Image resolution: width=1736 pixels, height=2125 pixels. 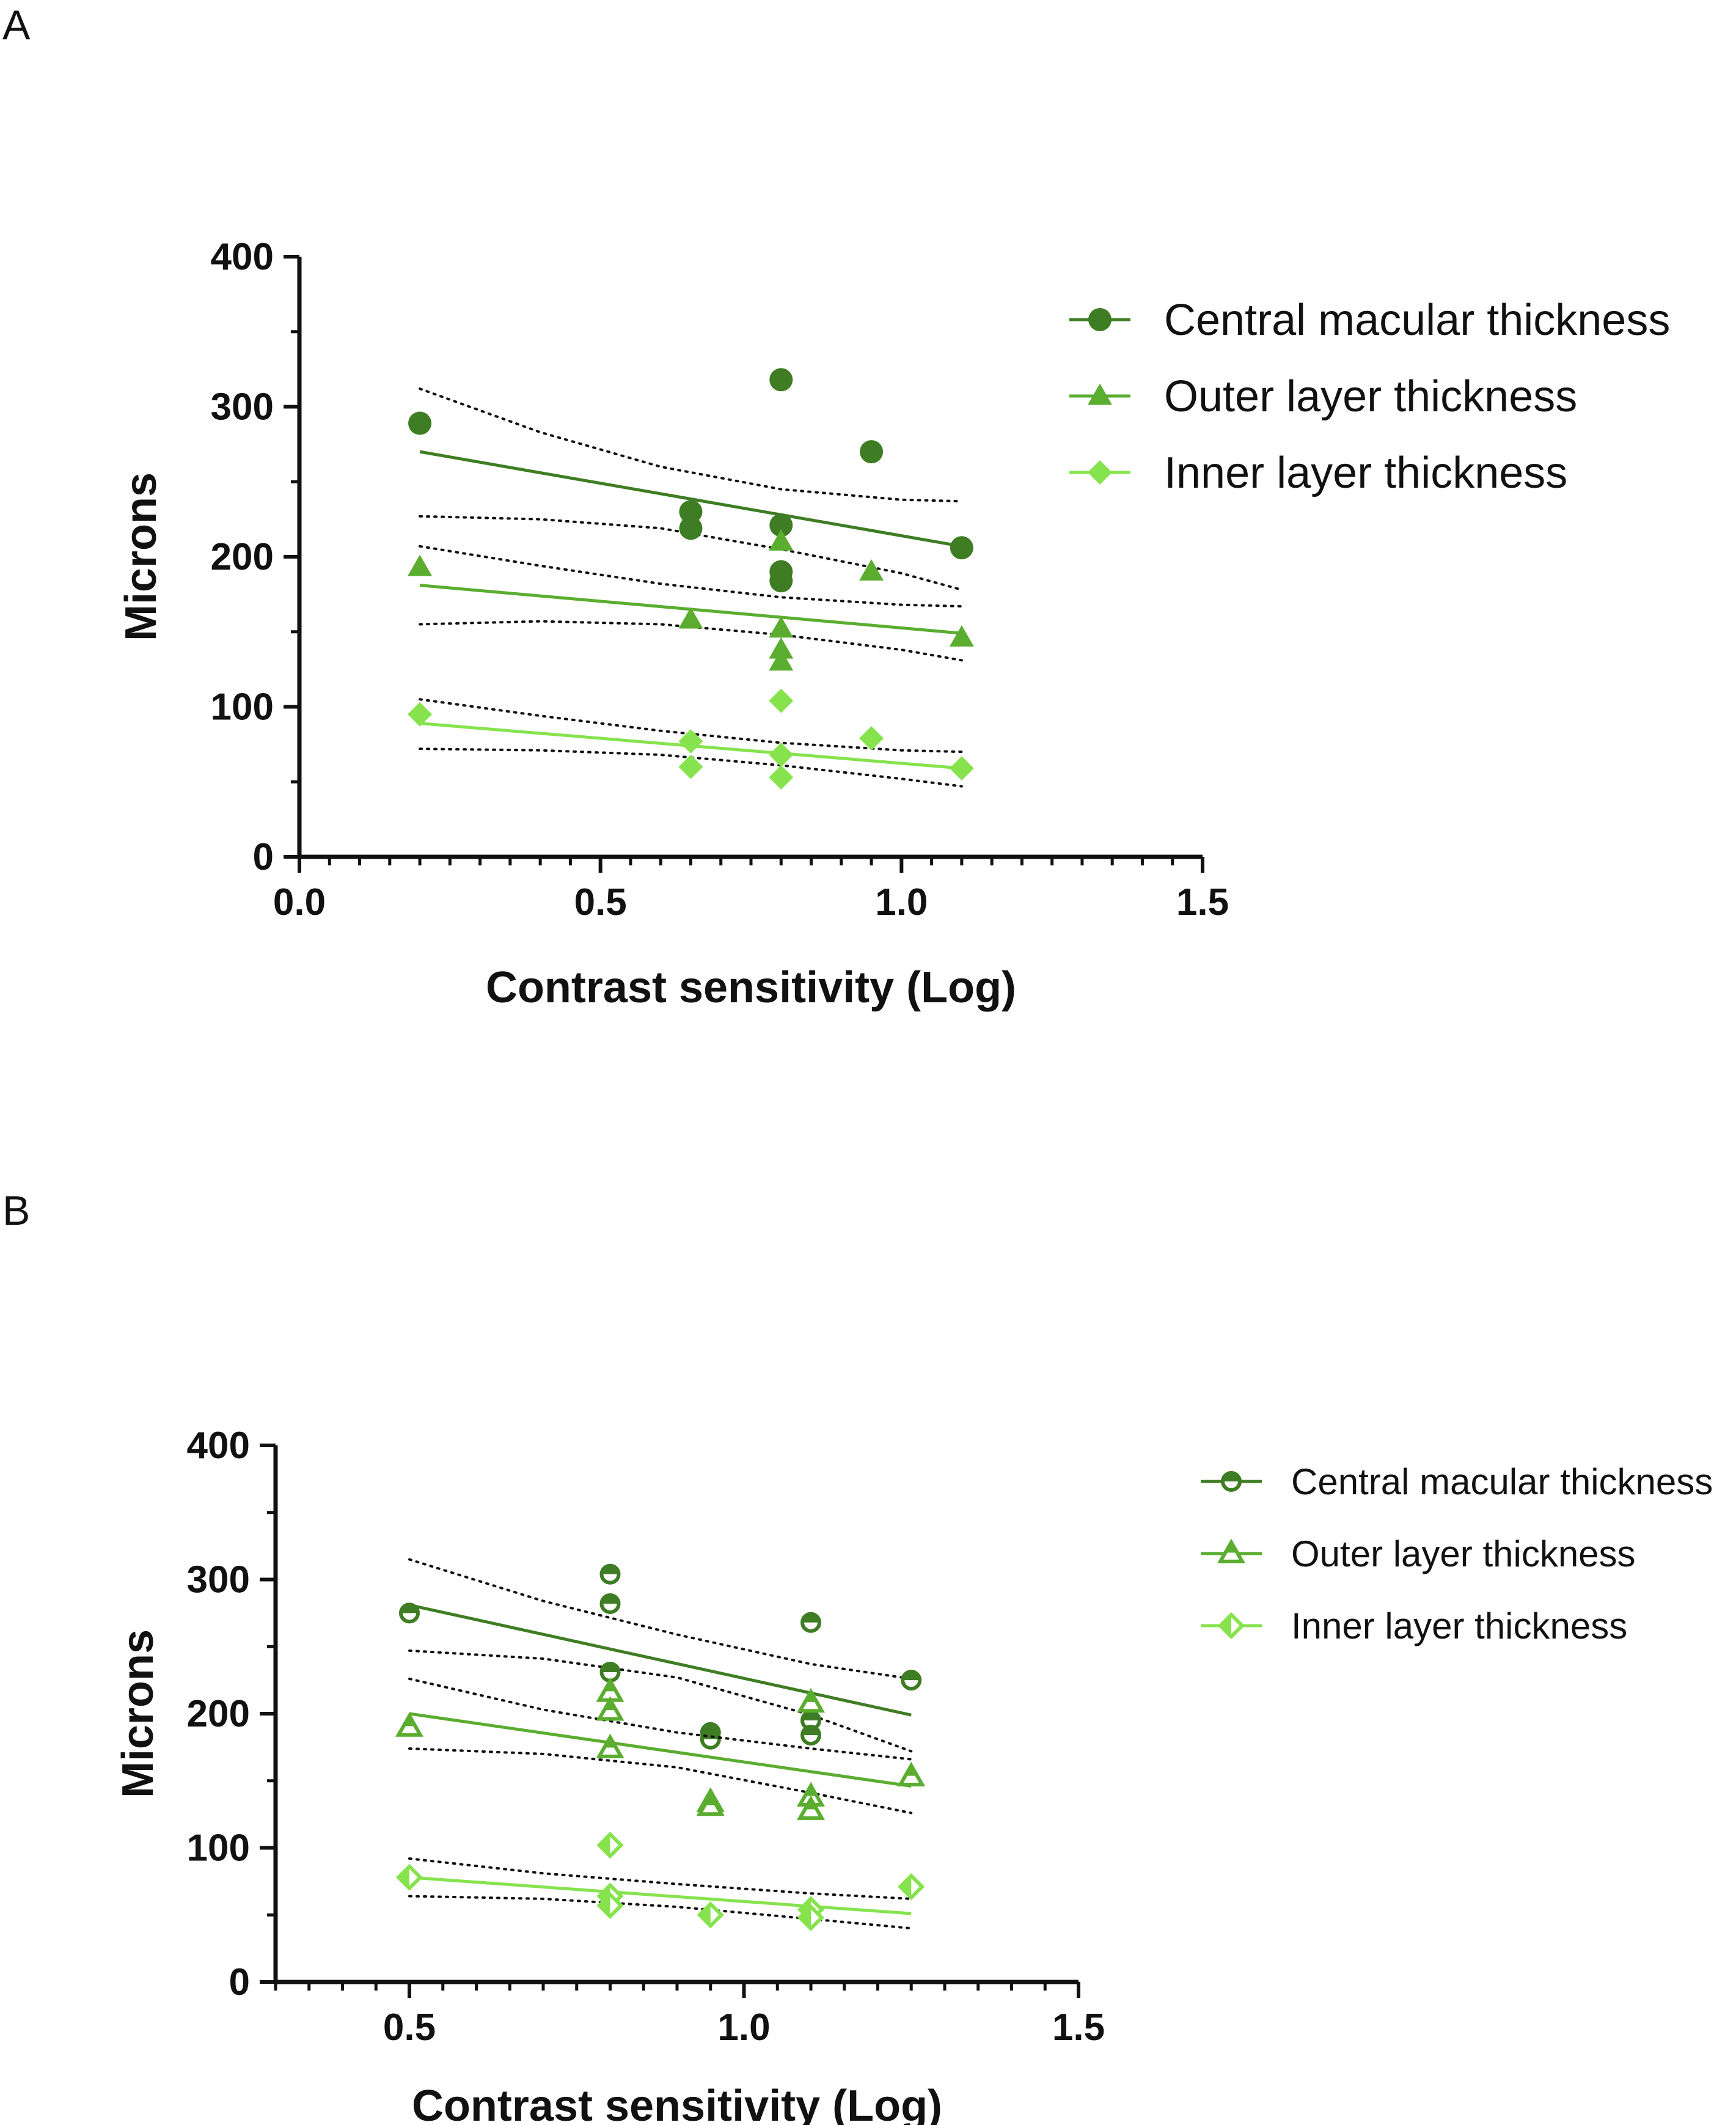 I want to click on x-tick-label-a: 1.0, so click(x=901, y=902).